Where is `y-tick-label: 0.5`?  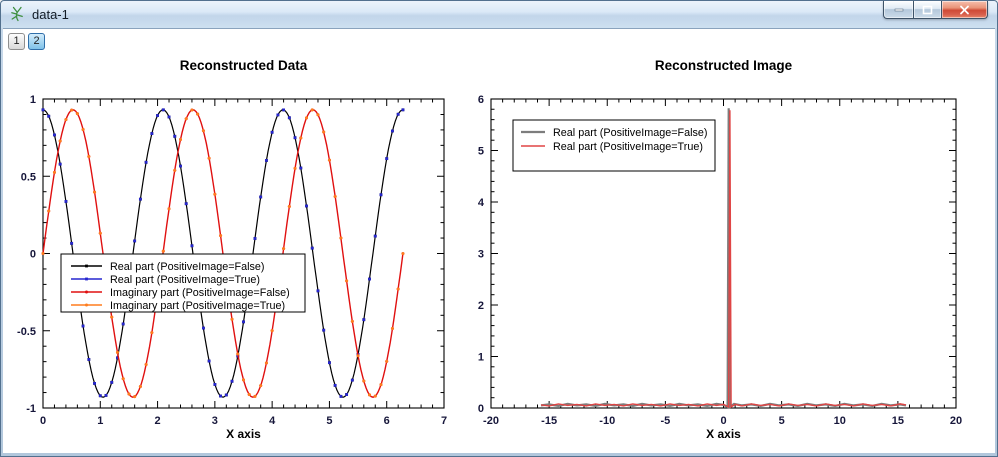 y-tick-label: 0.5 is located at coordinates (28, 177).